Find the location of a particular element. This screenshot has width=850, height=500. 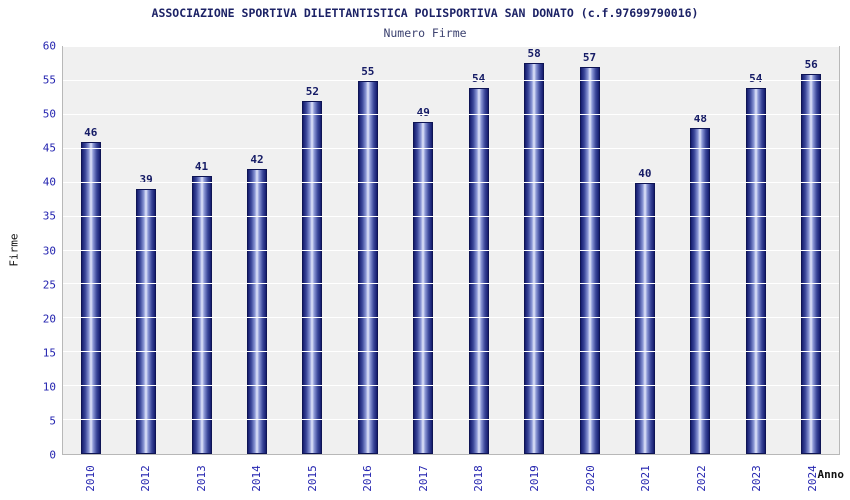

y-tick-label: 55 is located at coordinates (49, 80).